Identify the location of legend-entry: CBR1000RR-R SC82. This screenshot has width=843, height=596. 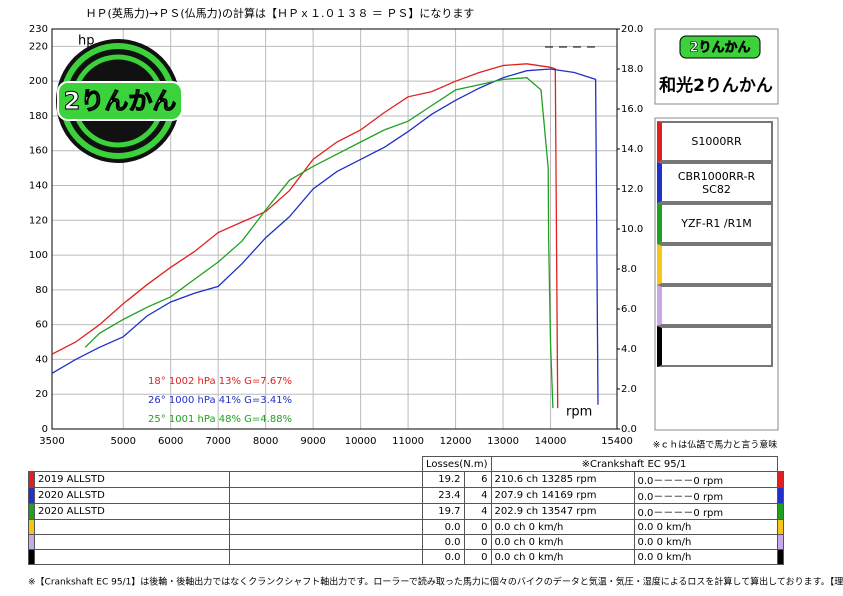
(715, 182).